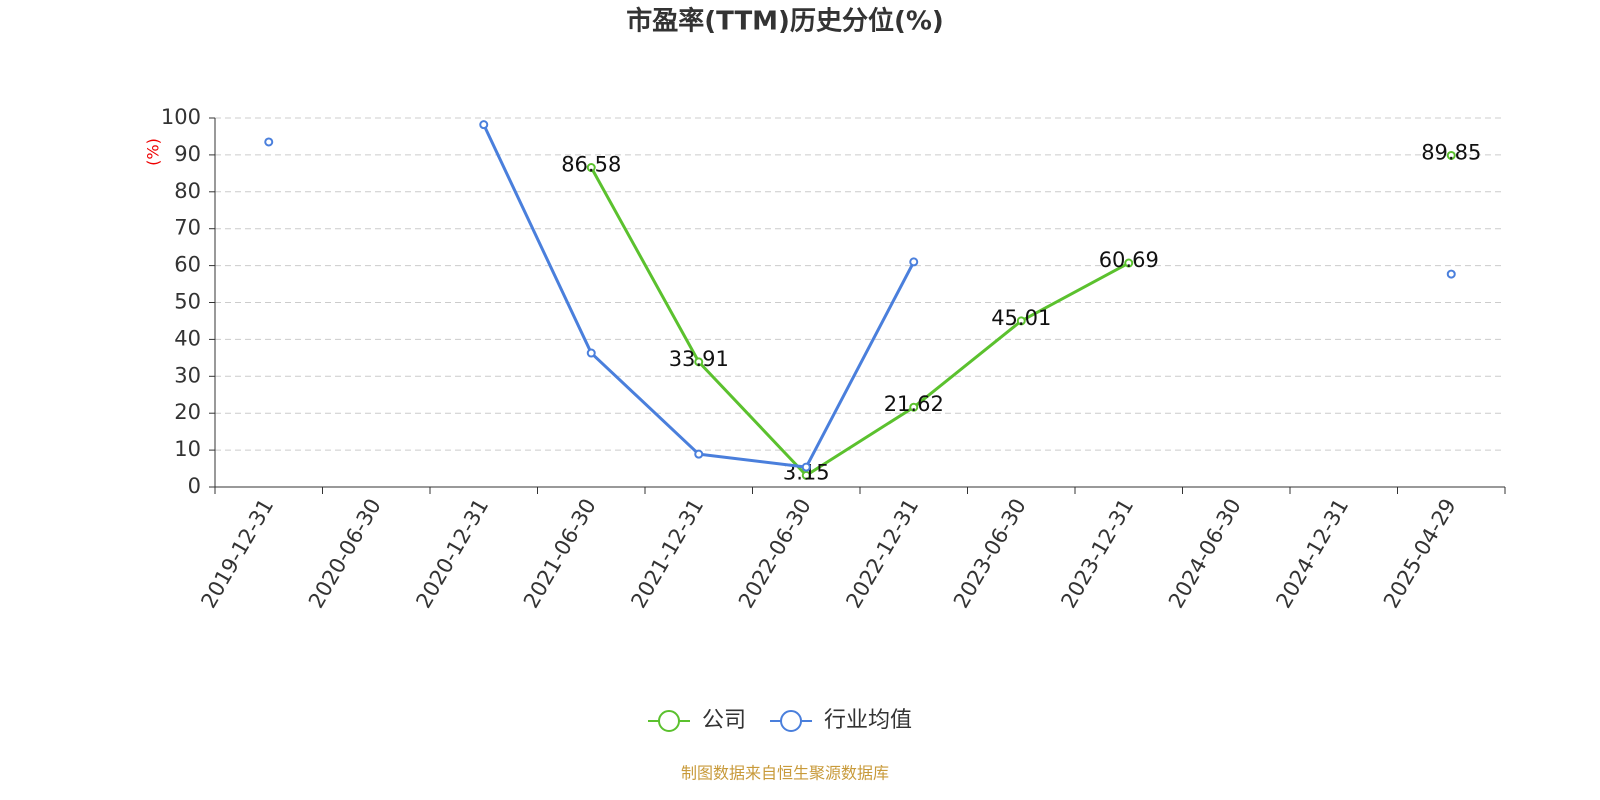  Describe the element at coordinates (990, 554) in the screenshot. I see `x-tick-label: 2023-06-30` at that location.